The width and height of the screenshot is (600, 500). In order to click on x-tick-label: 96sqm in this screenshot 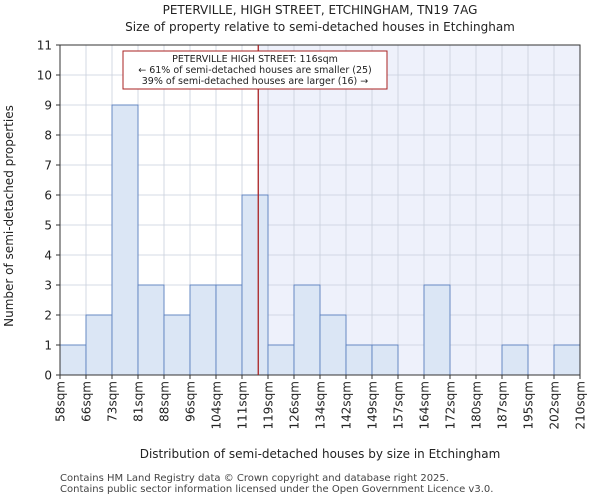, I will do `click(191, 401)`.